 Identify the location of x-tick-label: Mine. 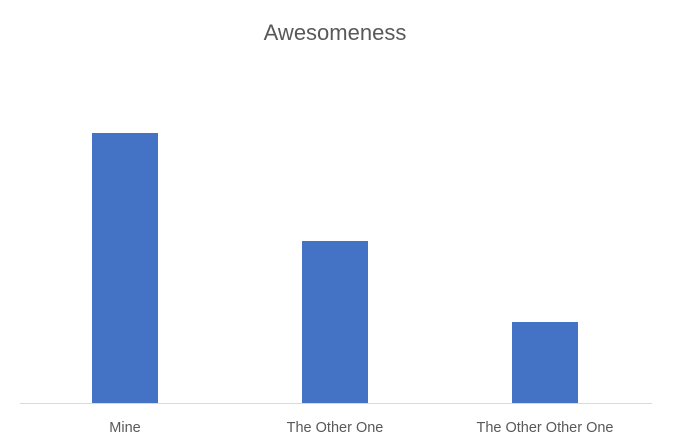
(124, 428).